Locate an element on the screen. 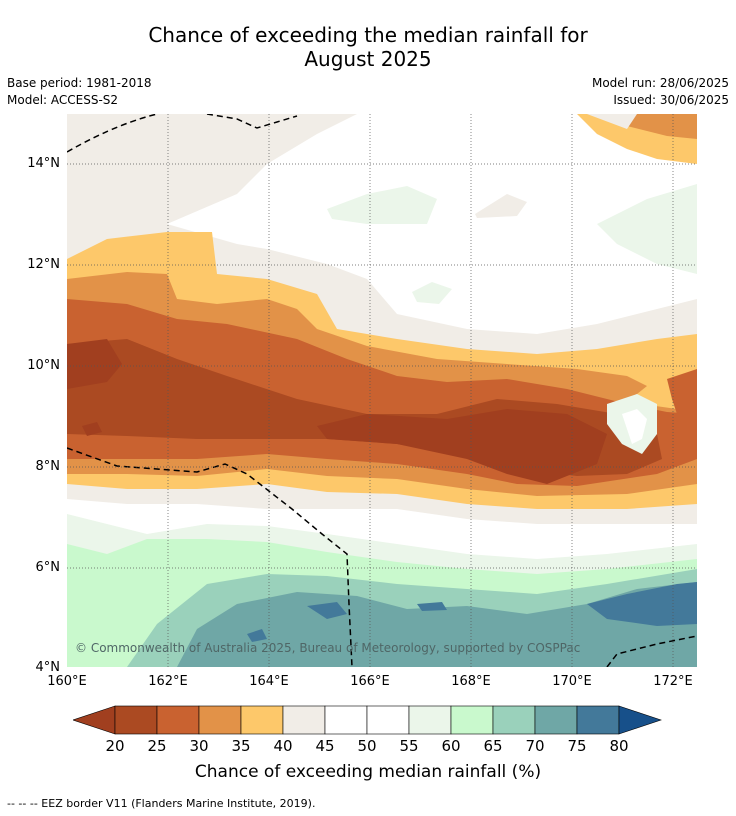 This screenshot has height=816, width=736. lon-tick-160e: 160°E is located at coordinates (67, 681).